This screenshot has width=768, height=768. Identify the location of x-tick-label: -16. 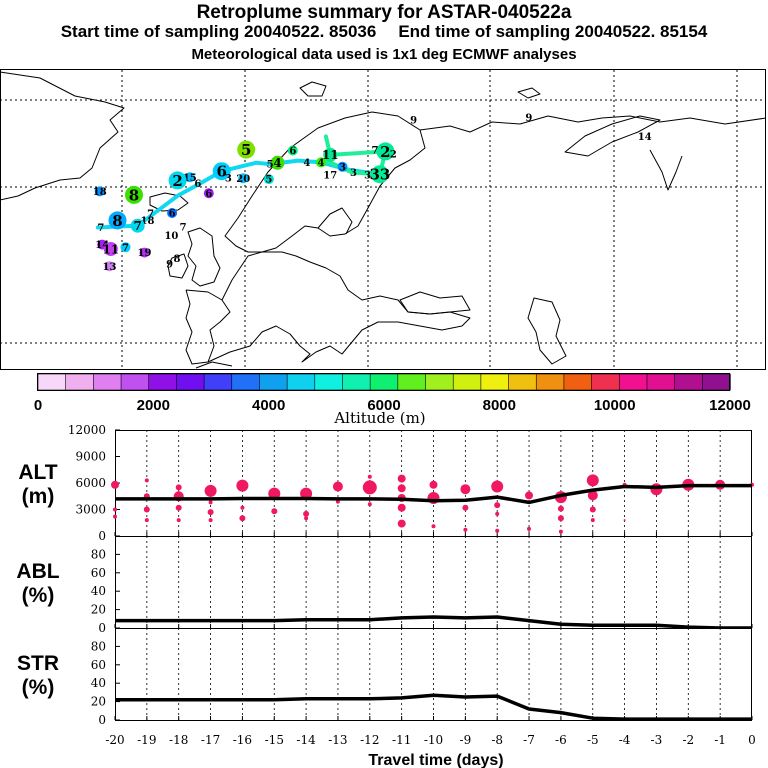
(242, 740).